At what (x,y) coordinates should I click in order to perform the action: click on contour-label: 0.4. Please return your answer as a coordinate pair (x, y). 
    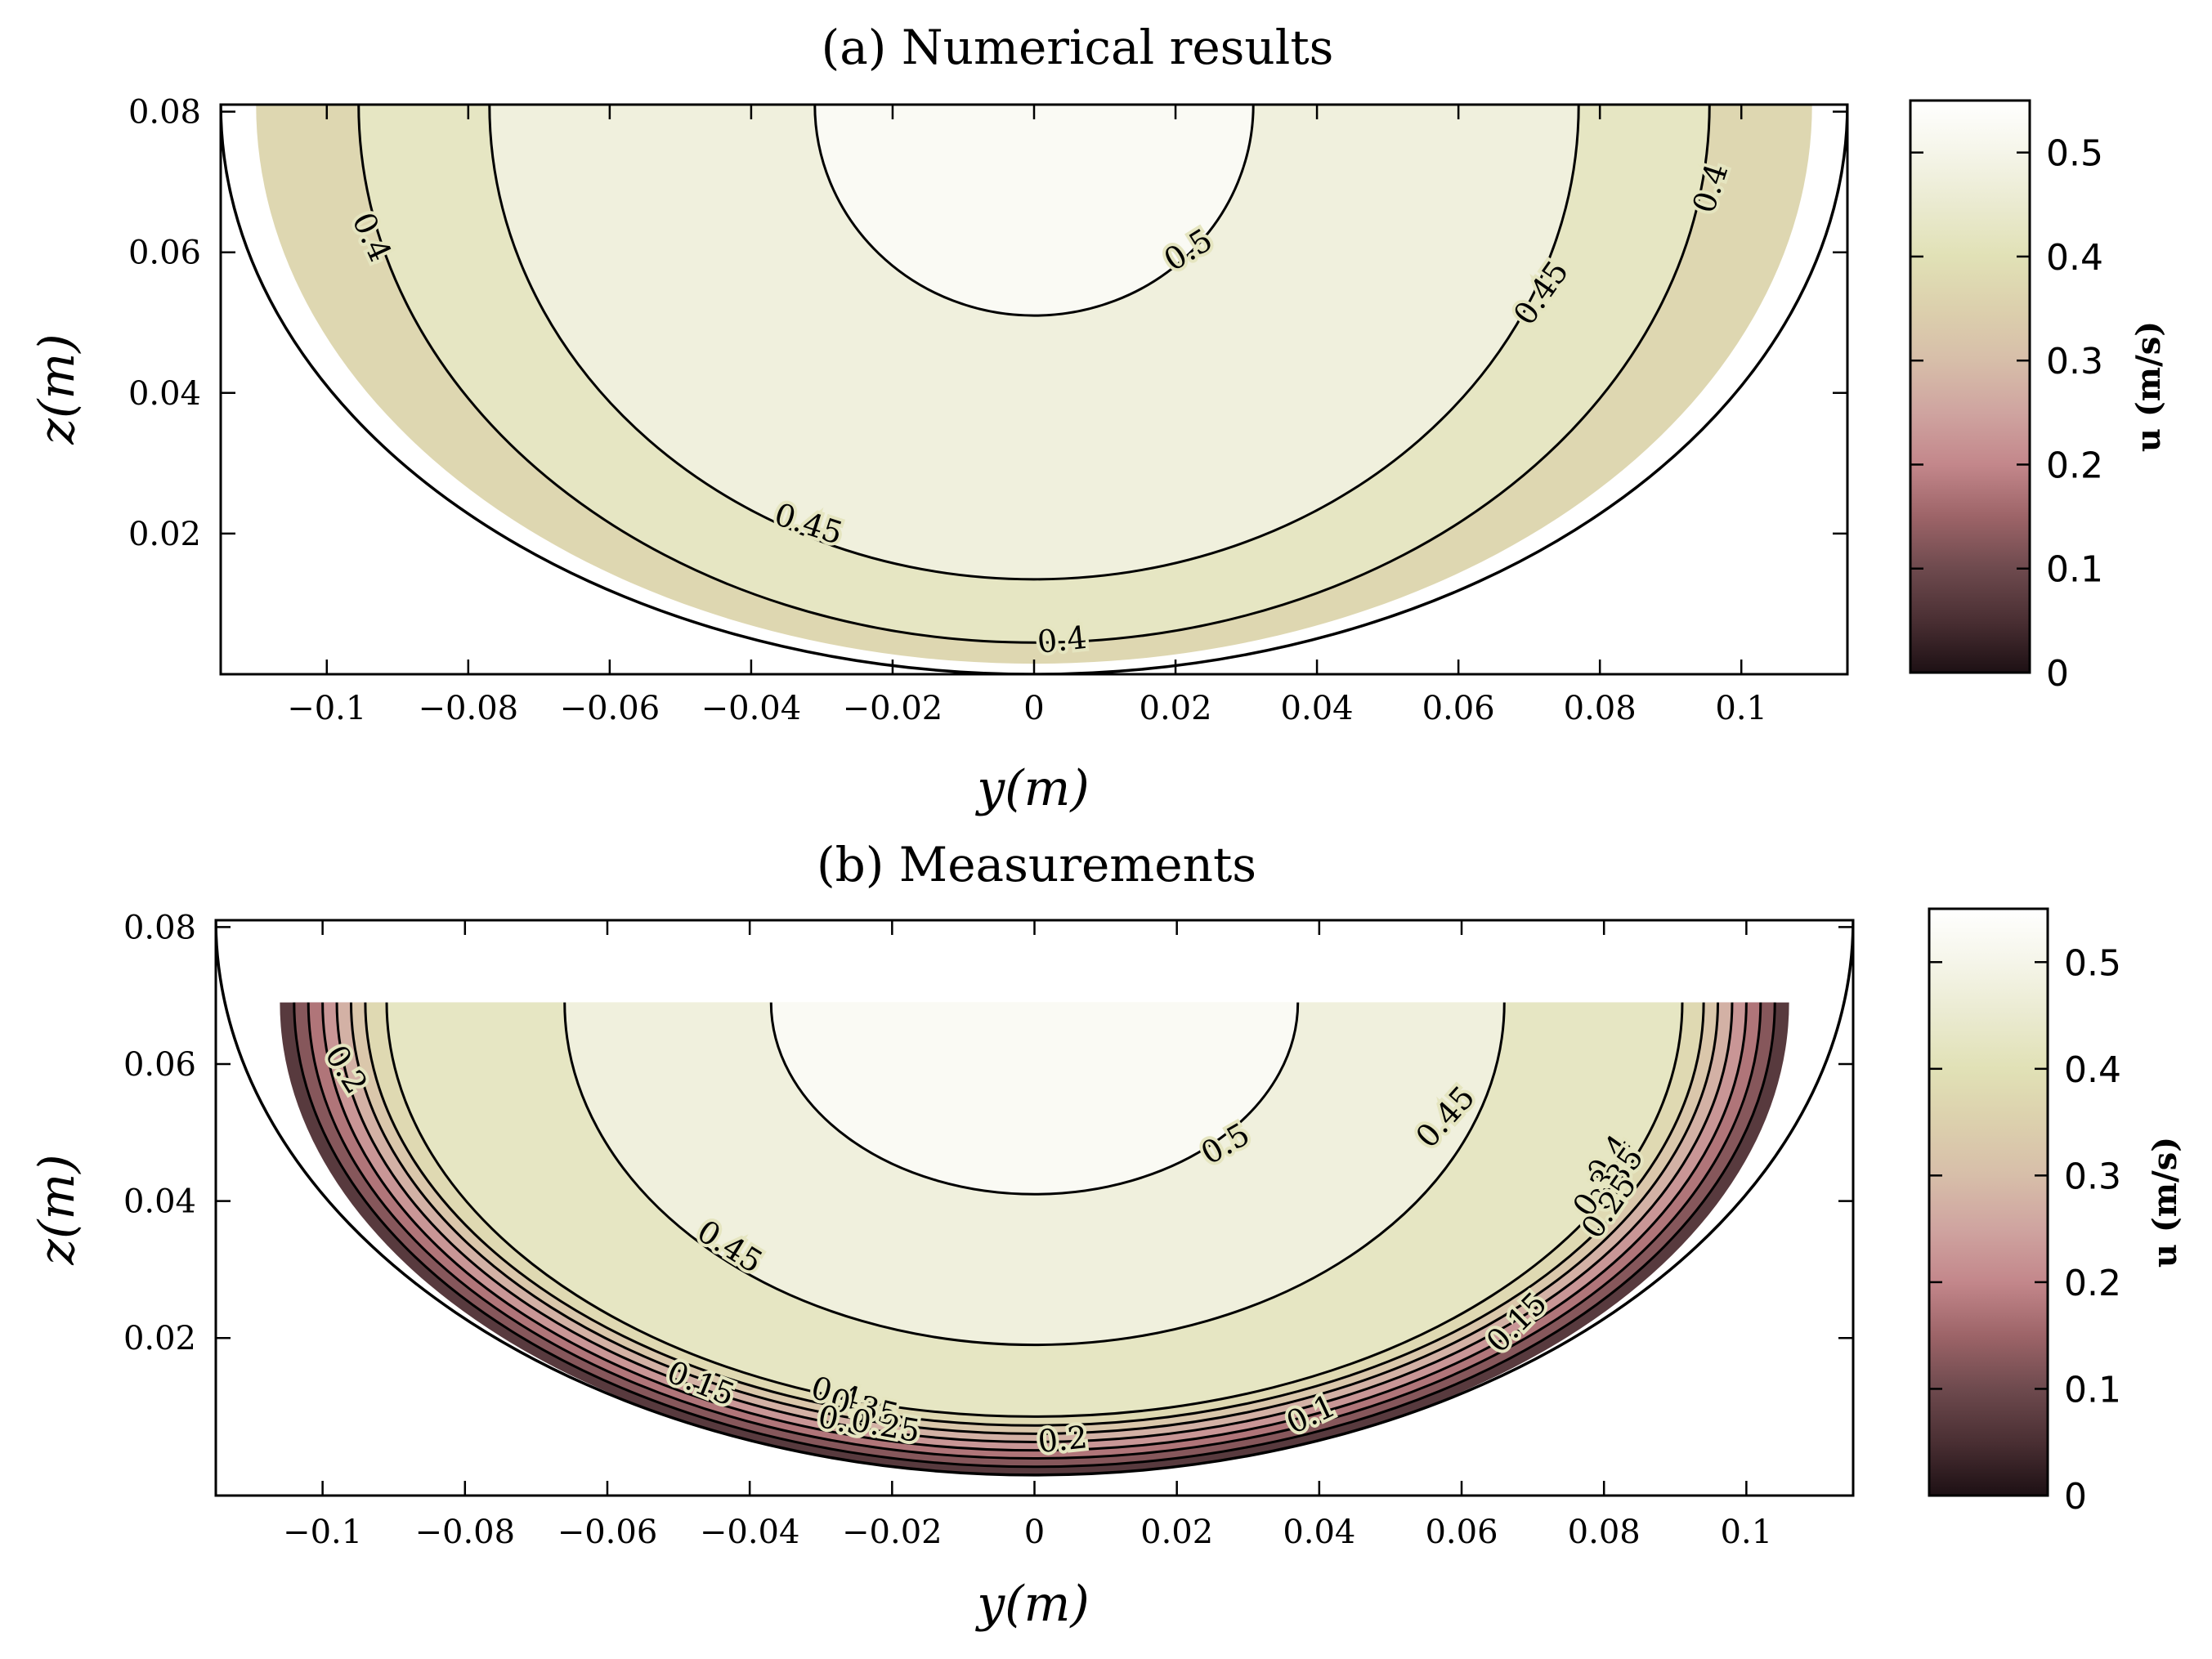
    Looking at the image, I should click on (1062, 639).